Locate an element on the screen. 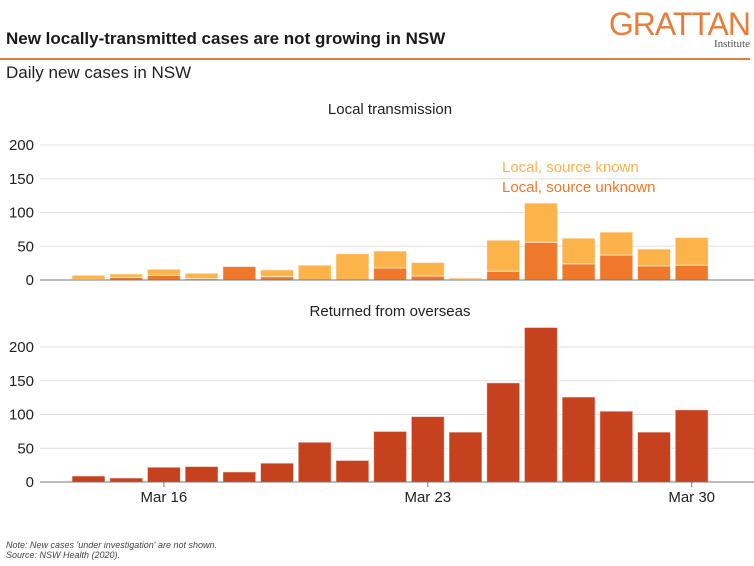 The width and height of the screenshot is (754, 566). x-tick-label: Mar 23 is located at coordinates (427, 497).